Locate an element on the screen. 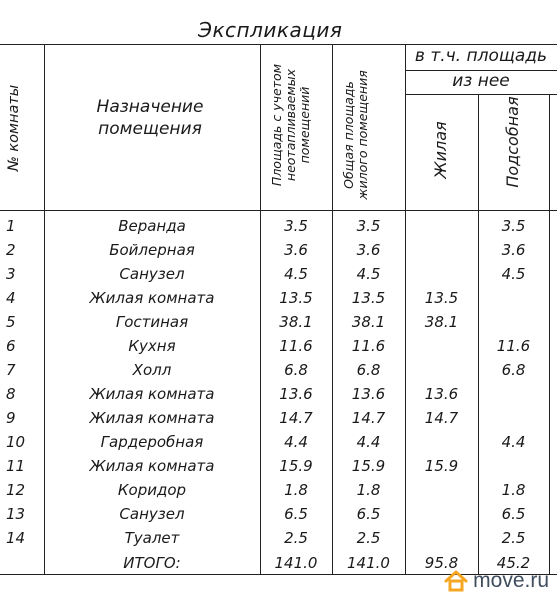 This screenshot has width=557, height=600. area-with-unheated: 38.1 is located at coordinates (296, 322).